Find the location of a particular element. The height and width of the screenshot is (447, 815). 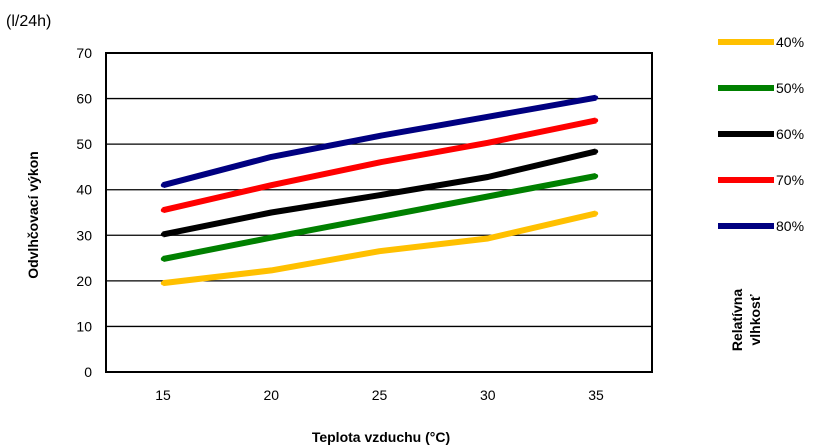

x-axis-ticks: 15 20 25 30 35 is located at coordinates (379, 395).